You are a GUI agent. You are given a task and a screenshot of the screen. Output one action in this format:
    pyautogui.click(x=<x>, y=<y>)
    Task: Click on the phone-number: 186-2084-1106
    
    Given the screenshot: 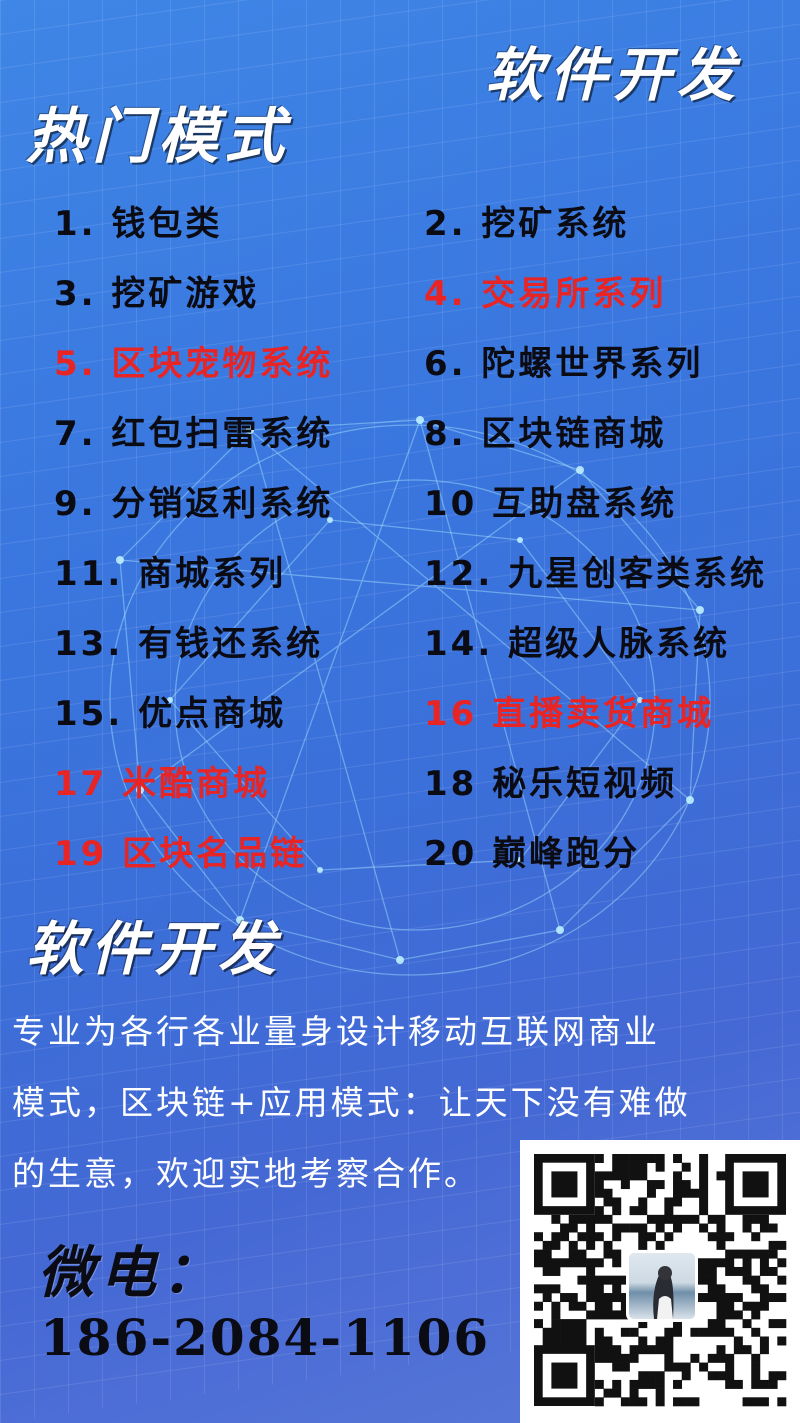 What is the action you would take?
    pyautogui.click(x=265, y=1337)
    